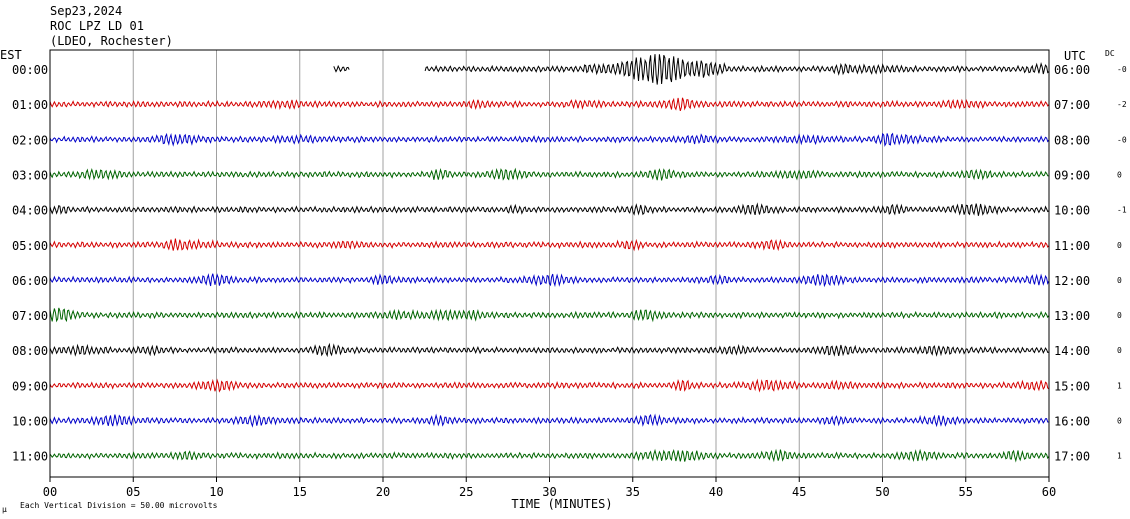 The image size is (1130, 519). Describe the element at coordinates (383, 492) in the screenshot. I see `x-tick-label-20: 20` at that location.